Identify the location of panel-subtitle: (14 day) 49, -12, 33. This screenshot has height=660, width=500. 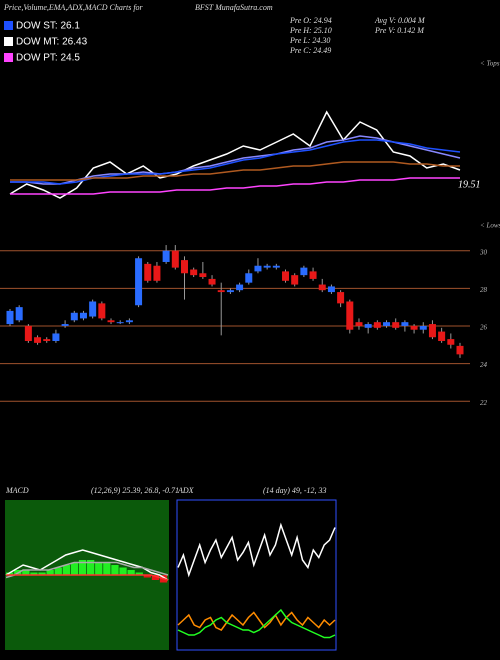
(295, 490).